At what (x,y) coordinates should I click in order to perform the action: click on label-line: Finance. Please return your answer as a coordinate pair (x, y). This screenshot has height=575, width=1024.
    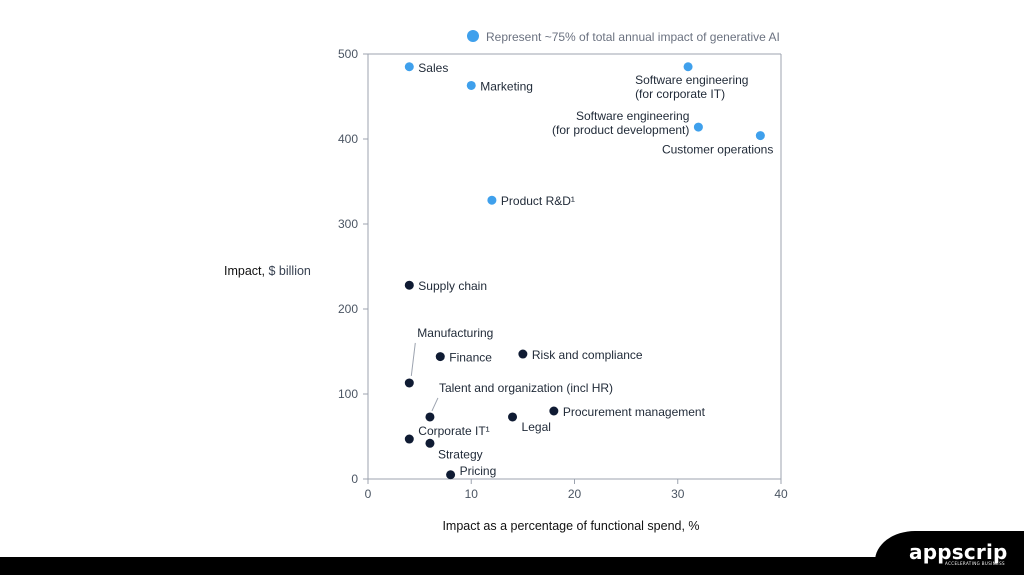
    Looking at the image, I should click on (470, 358).